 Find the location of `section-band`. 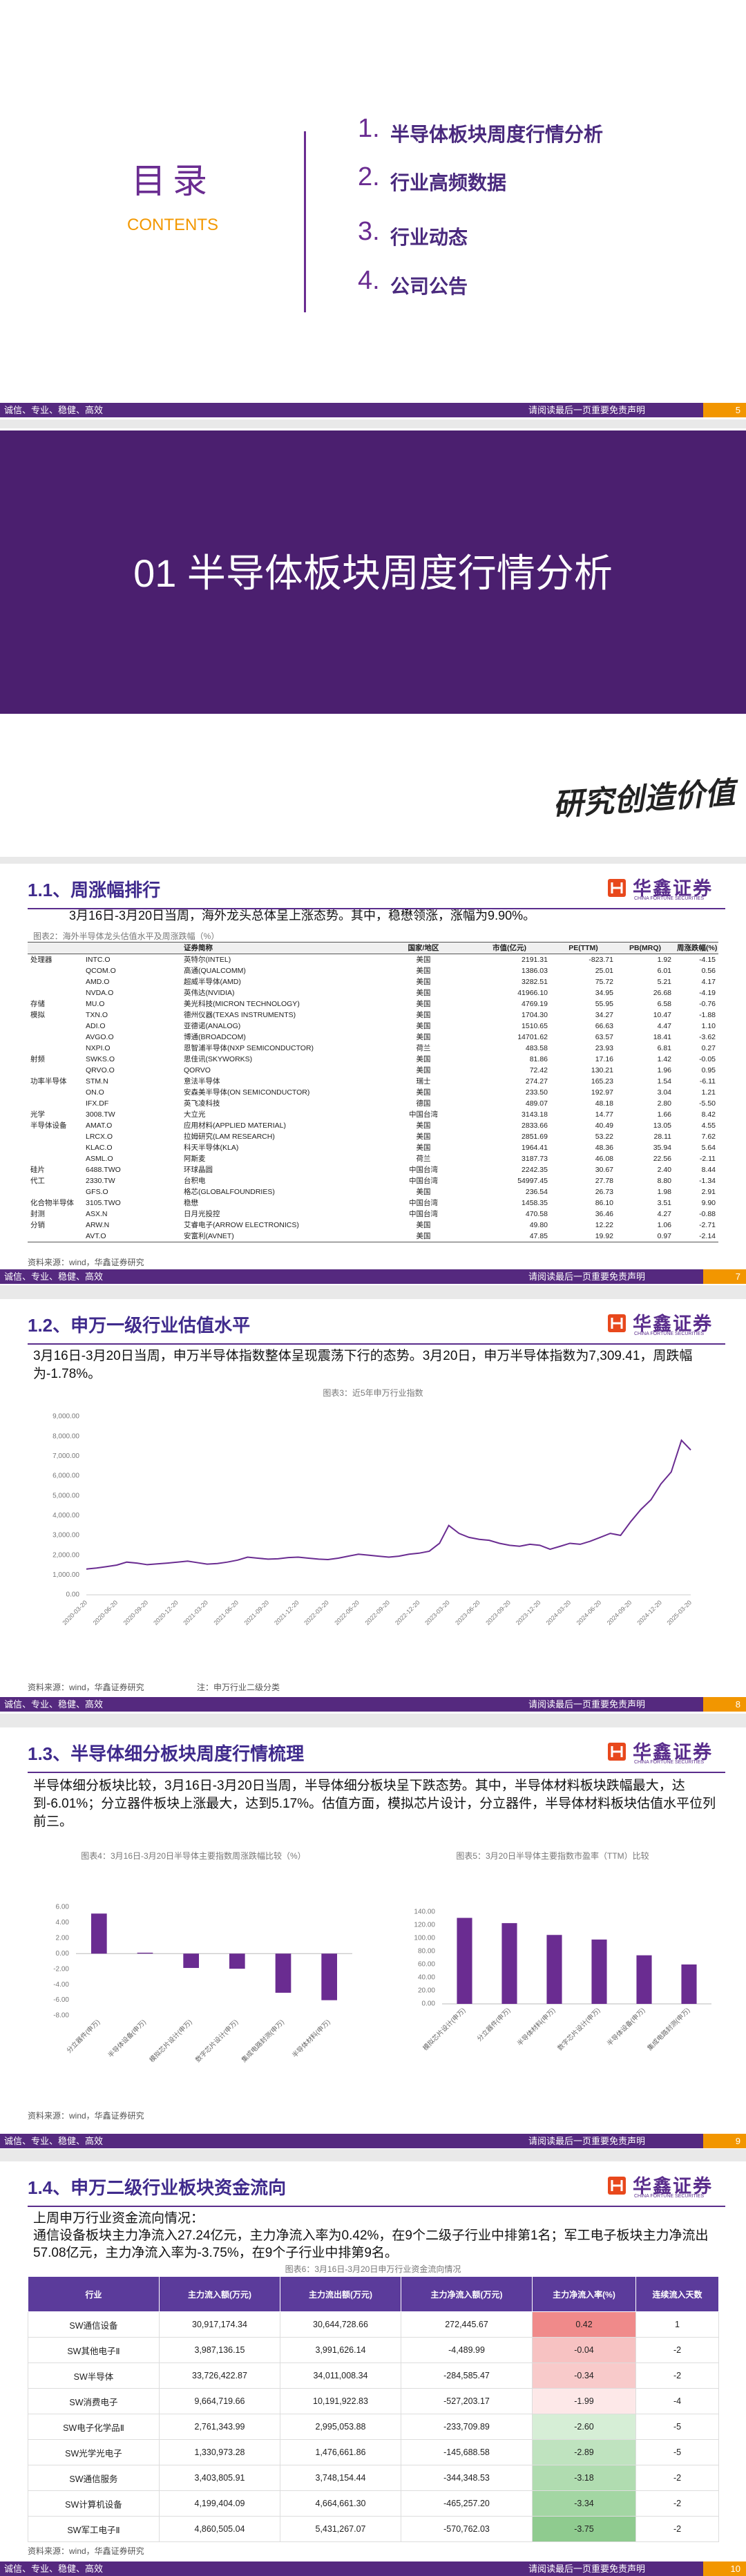

section-band is located at coordinates (373, 572).